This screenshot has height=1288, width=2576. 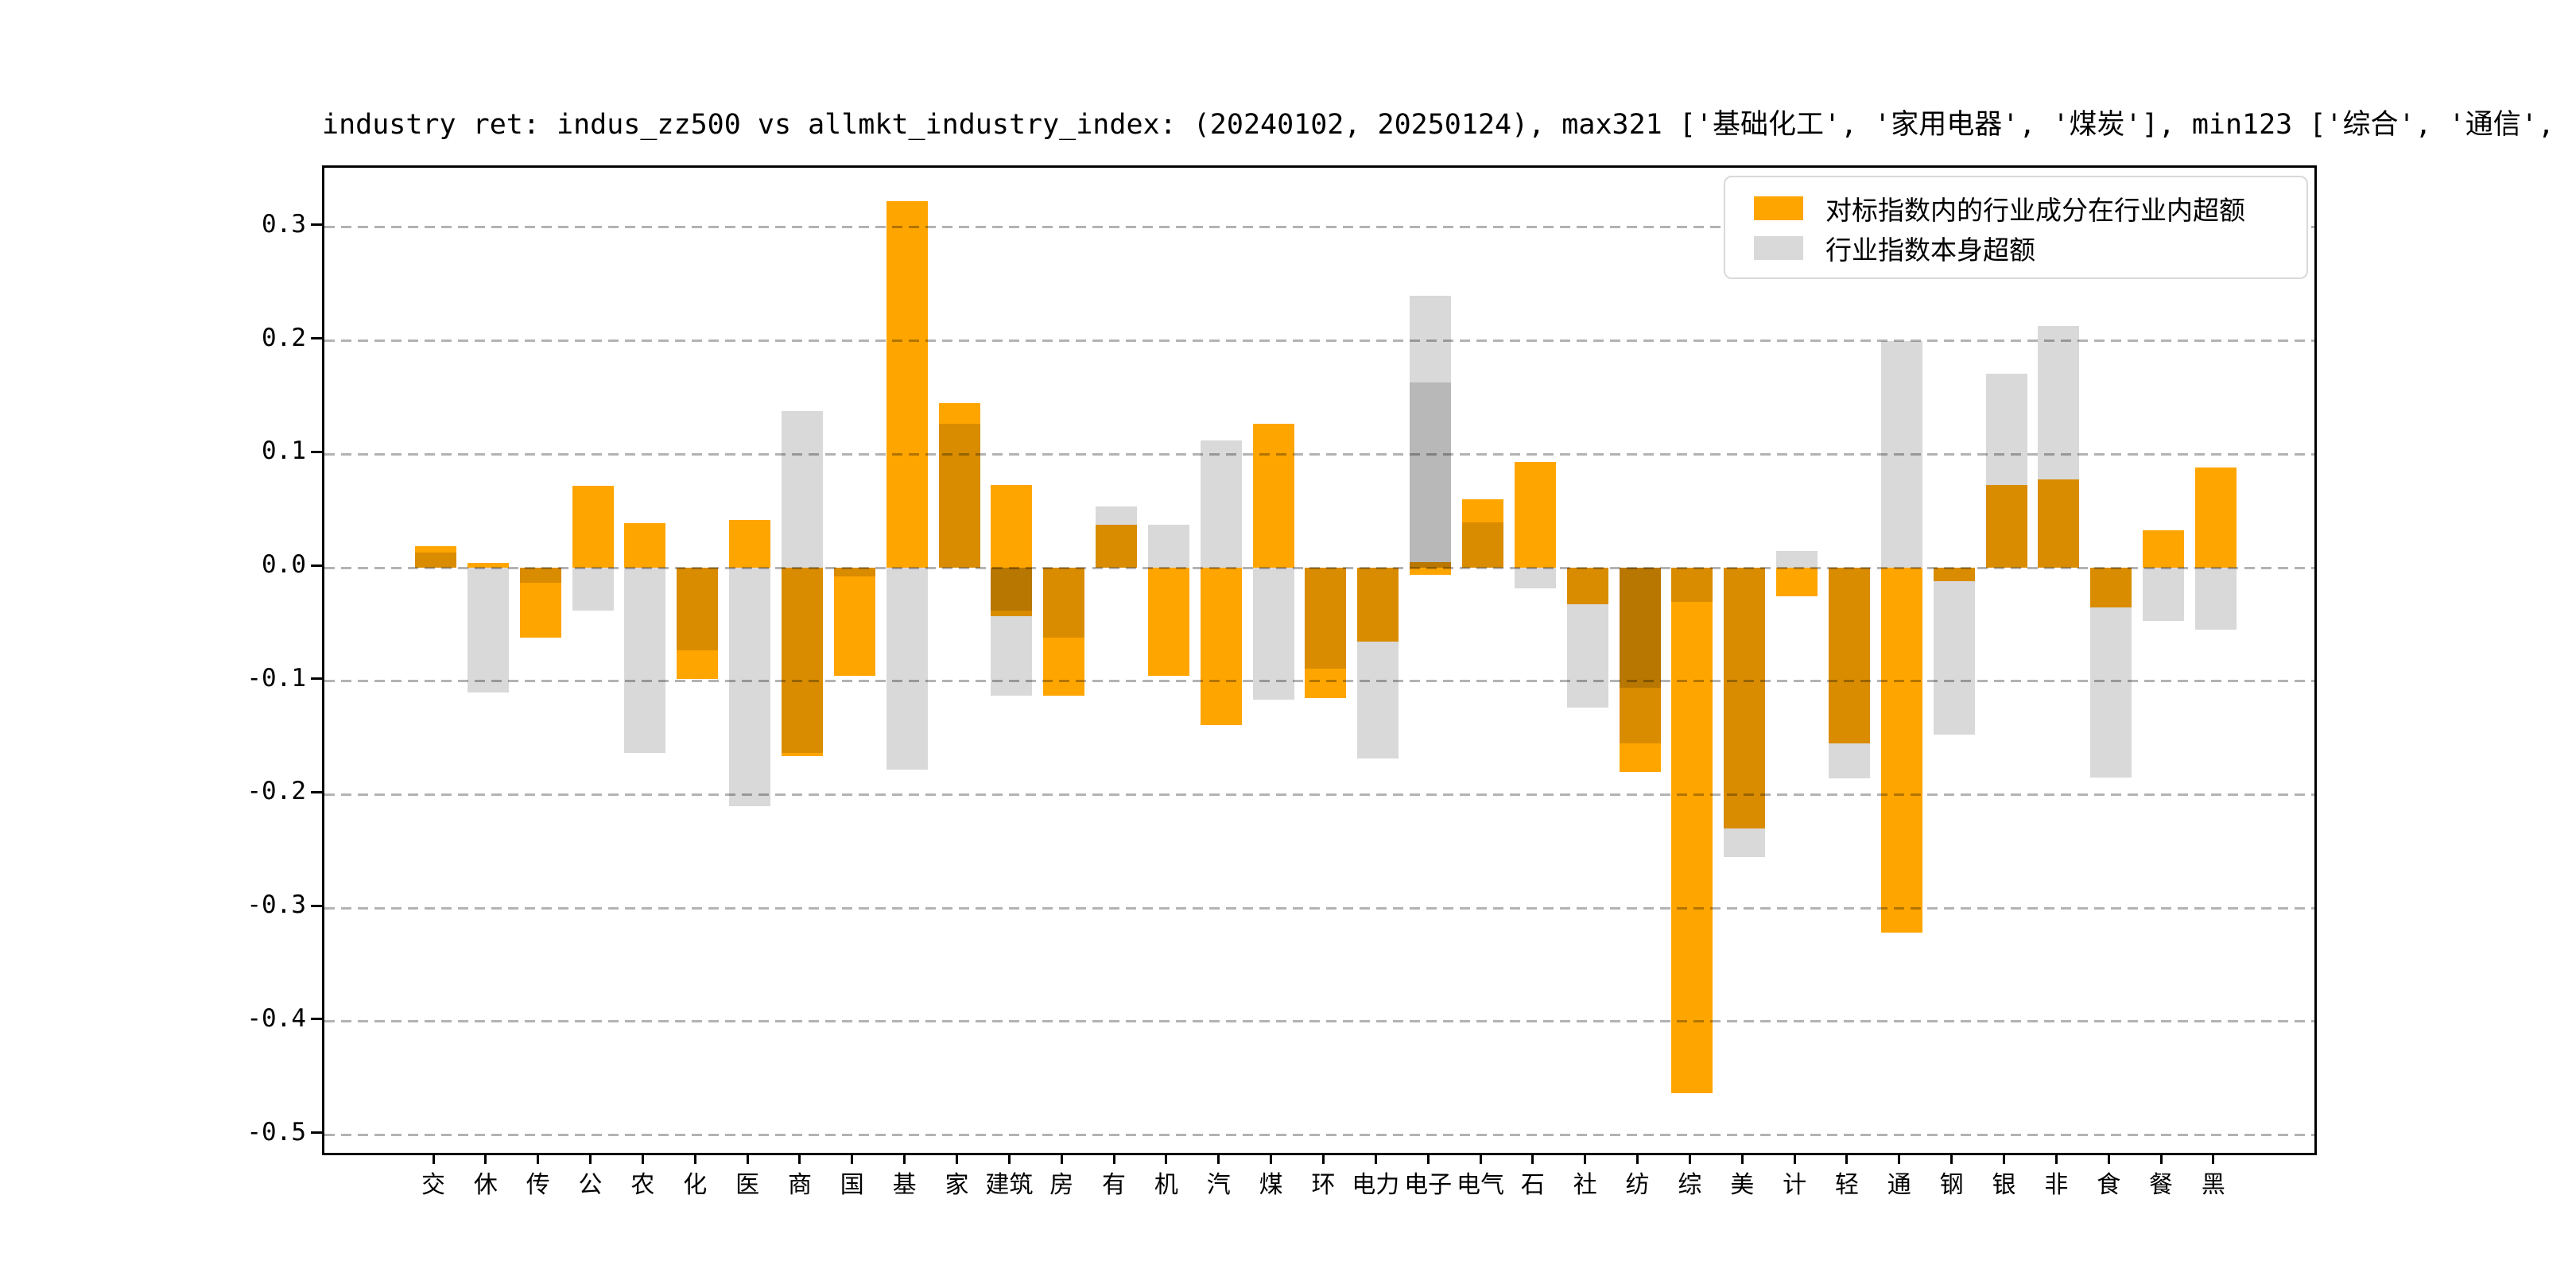 I want to click on bar-机-orange, so click(x=1168, y=622).